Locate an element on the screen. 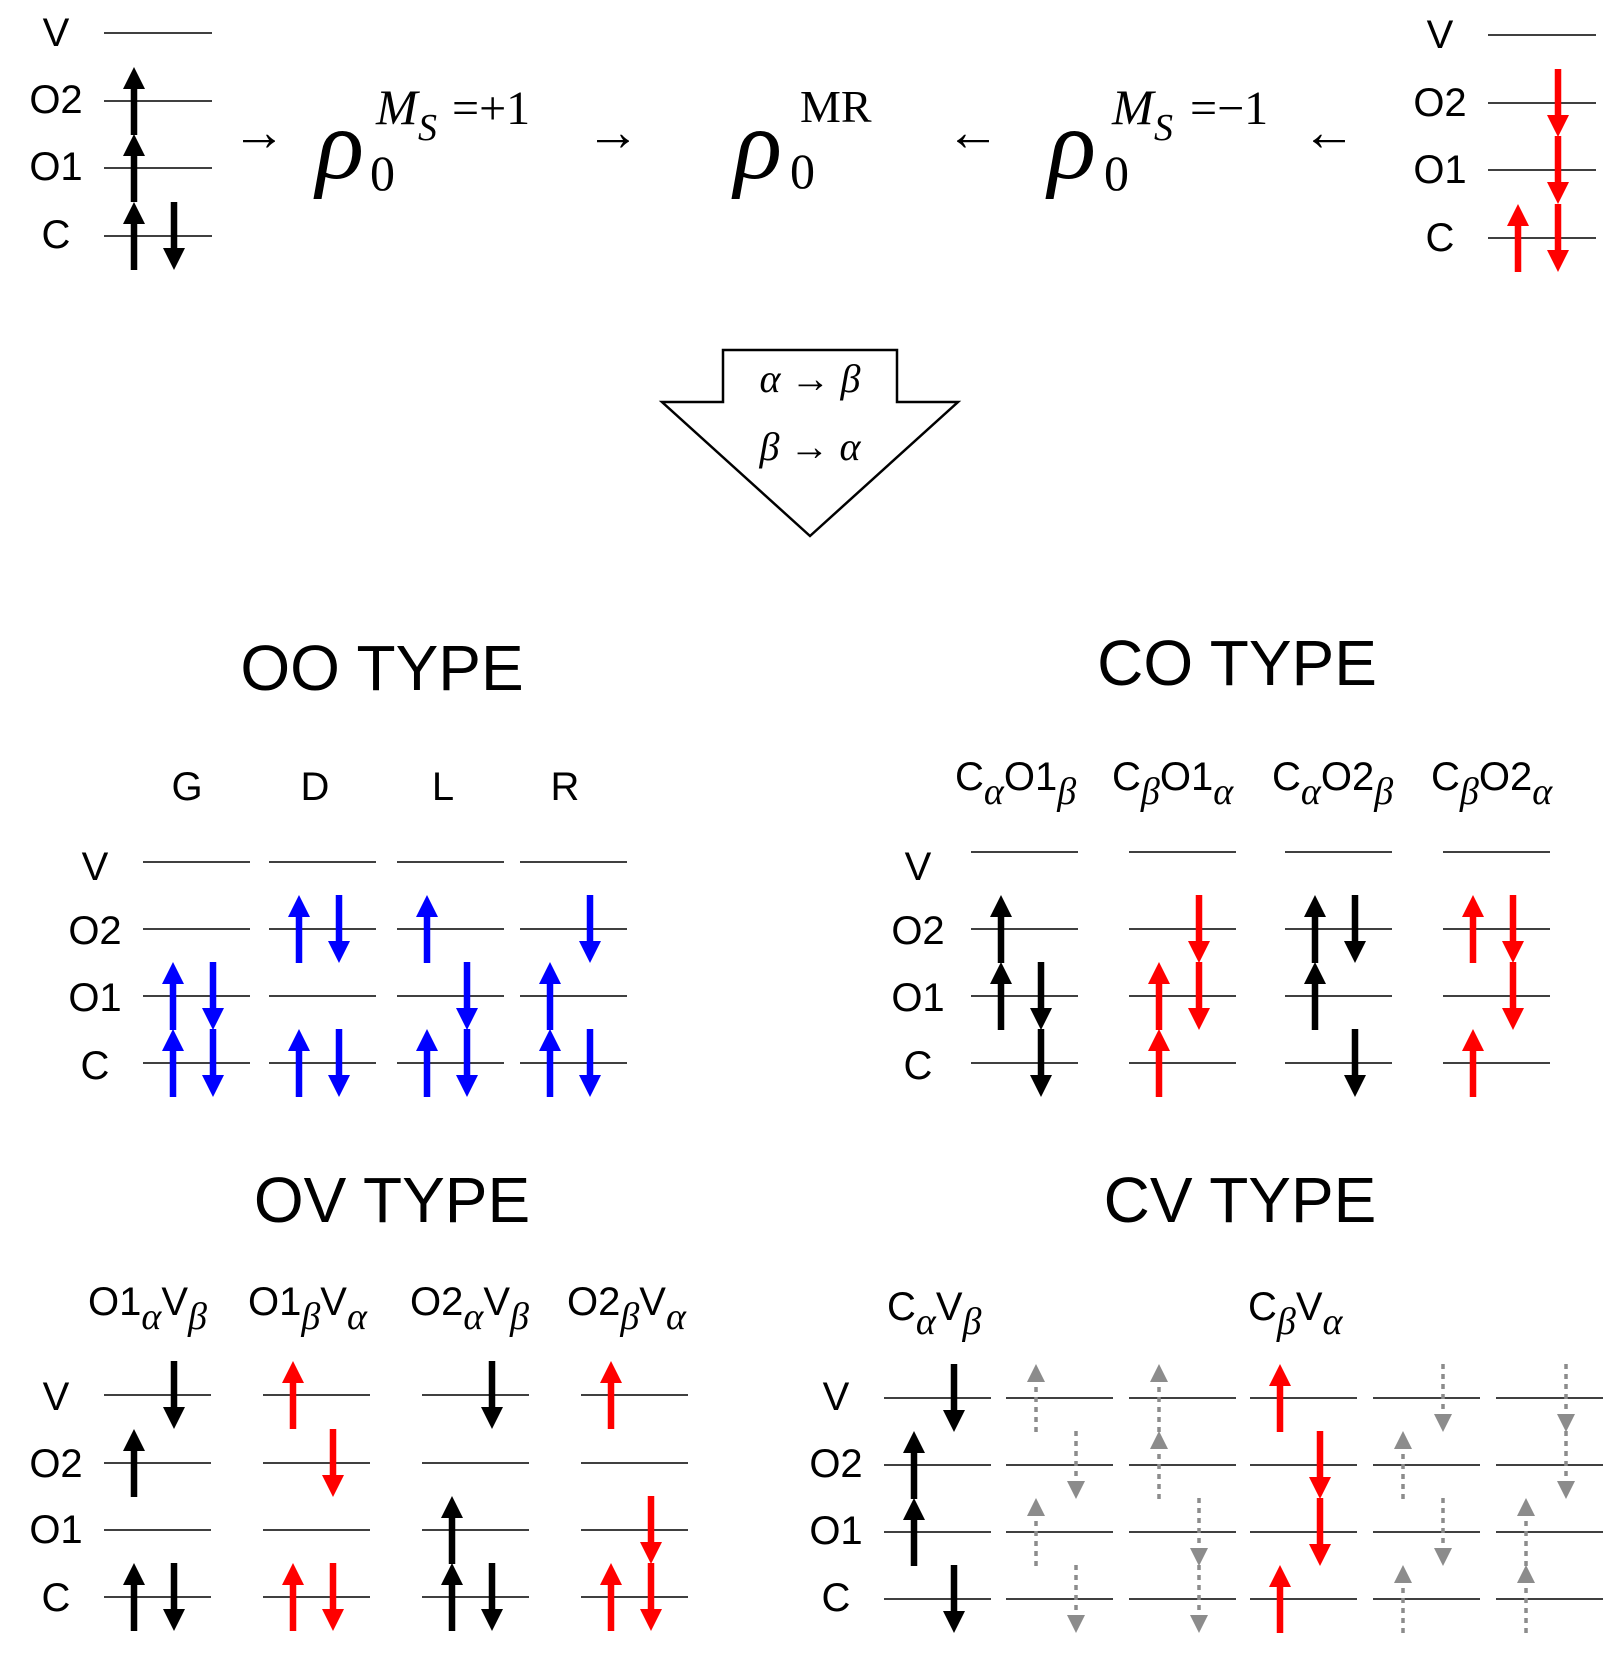 The image size is (1618, 1653). level-label-o1: O1 is located at coordinates (1439, 170).